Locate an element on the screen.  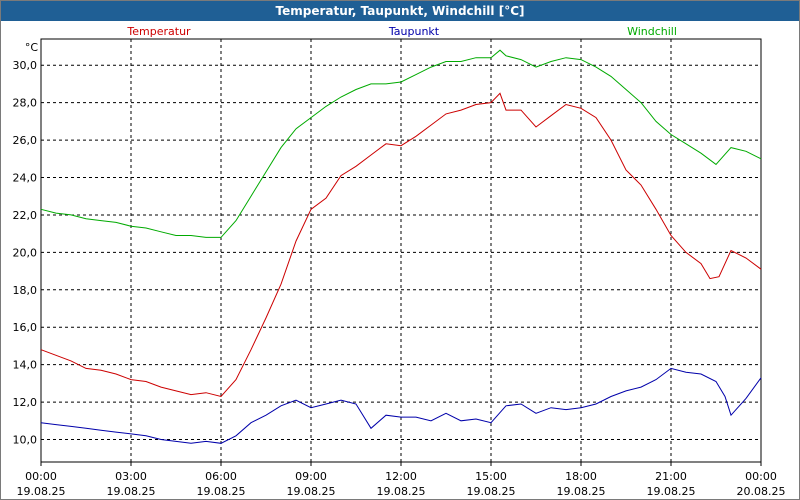
y-tick-label: 20,0 is located at coordinates (25, 252).